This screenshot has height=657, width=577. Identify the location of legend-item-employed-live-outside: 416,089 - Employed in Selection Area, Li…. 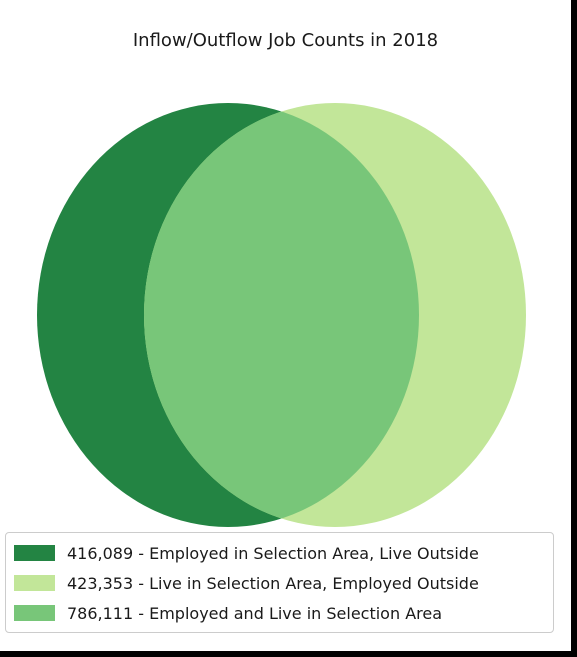
(246, 553).